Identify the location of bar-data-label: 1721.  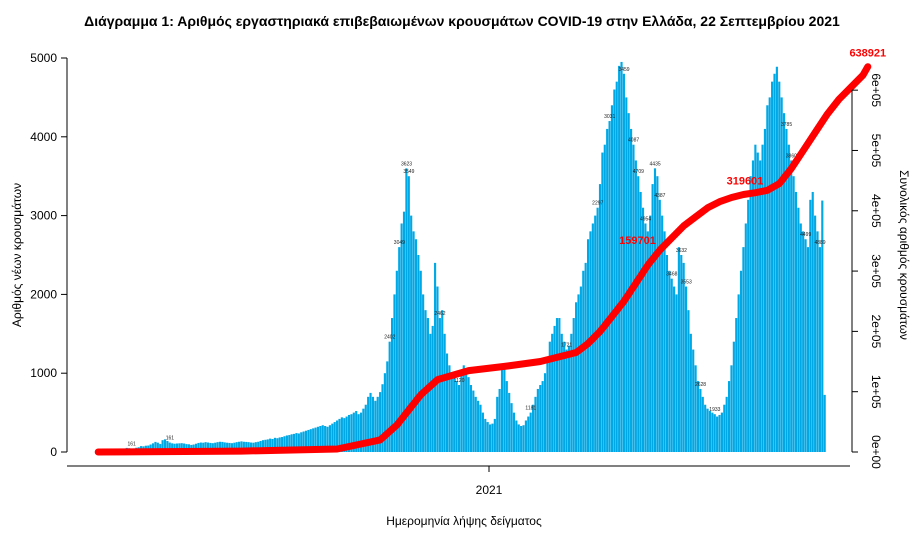
(566, 346).